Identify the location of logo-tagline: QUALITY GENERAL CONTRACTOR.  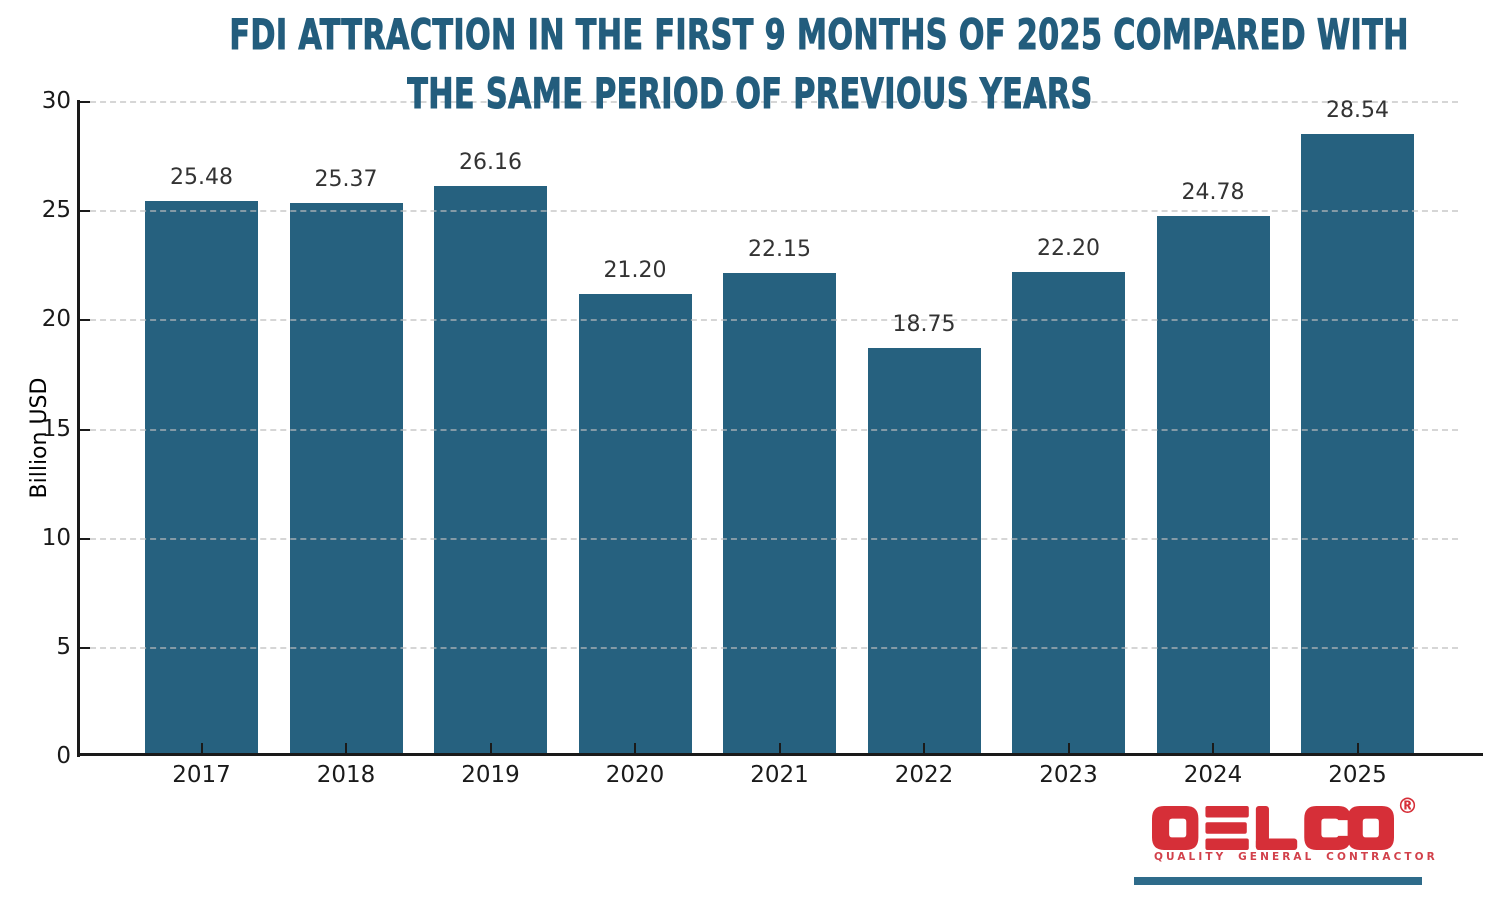
(1296, 857).